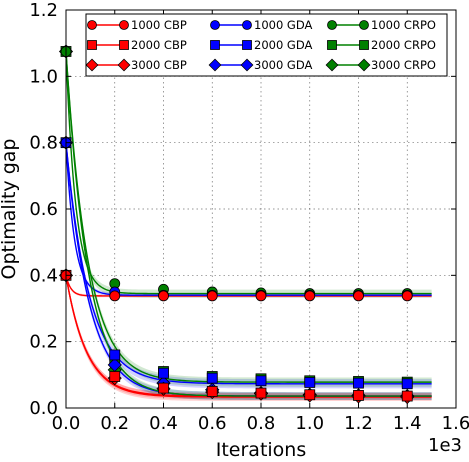 The height and width of the screenshot is (462, 469). I want to click on x-tick-label: 0.0, so click(66, 423).